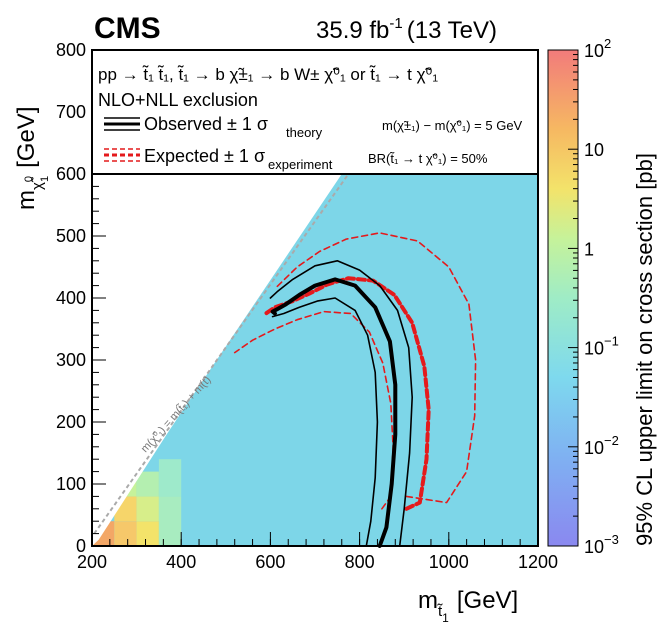  I want to click on experiment-label: CMS, so click(127, 28).